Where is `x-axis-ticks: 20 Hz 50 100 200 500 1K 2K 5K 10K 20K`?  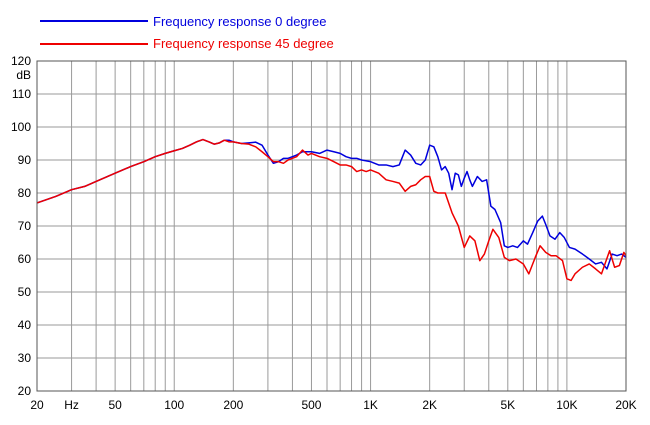
x-axis-ticks: 20 Hz 50 100 200 500 1K 2K 5K 10K 20K is located at coordinates (333, 405).